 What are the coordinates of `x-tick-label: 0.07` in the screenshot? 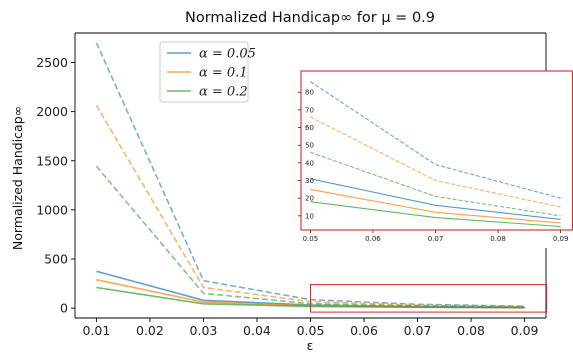 It's located at (418, 330).